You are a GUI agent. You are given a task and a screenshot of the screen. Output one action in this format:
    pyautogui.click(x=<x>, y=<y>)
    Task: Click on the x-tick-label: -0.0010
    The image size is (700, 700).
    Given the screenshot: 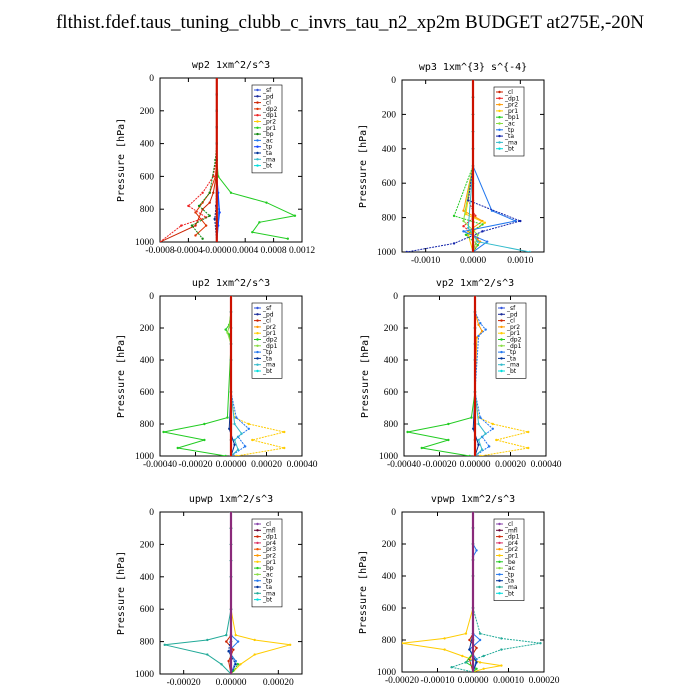 What is the action you would take?
    pyautogui.click(x=426, y=261)
    